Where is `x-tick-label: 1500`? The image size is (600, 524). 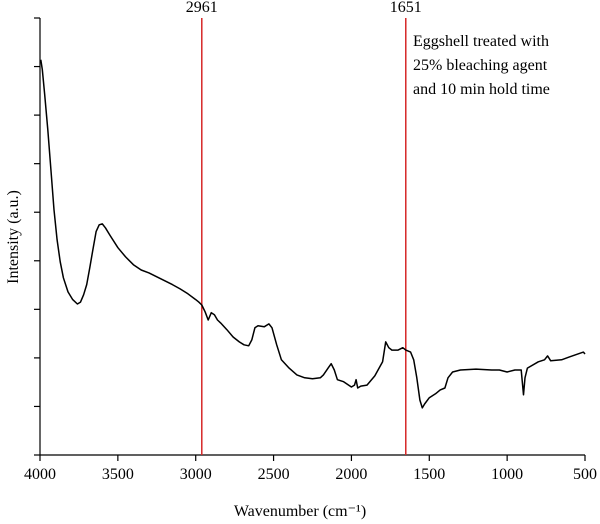
x-tick-label: 1500 is located at coordinates (429, 474).